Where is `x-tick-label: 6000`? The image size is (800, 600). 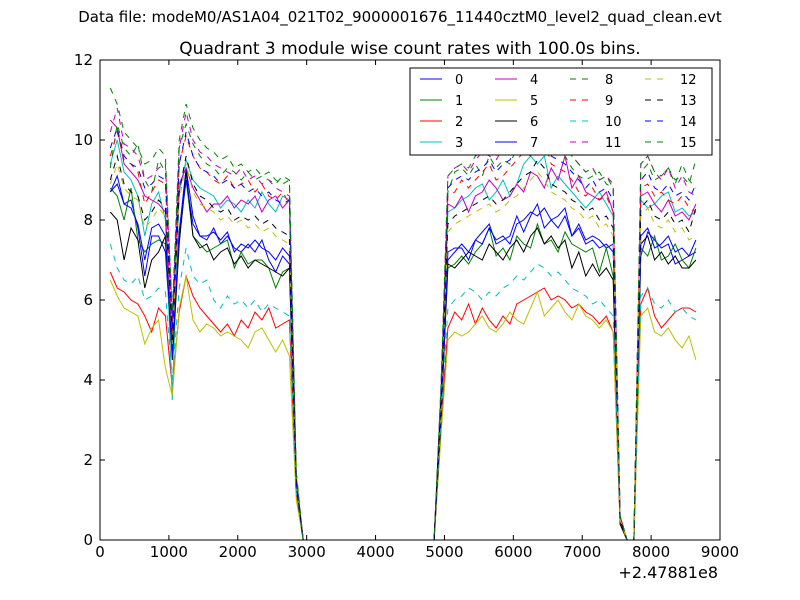 x-tick-label: 6000 is located at coordinates (513, 552).